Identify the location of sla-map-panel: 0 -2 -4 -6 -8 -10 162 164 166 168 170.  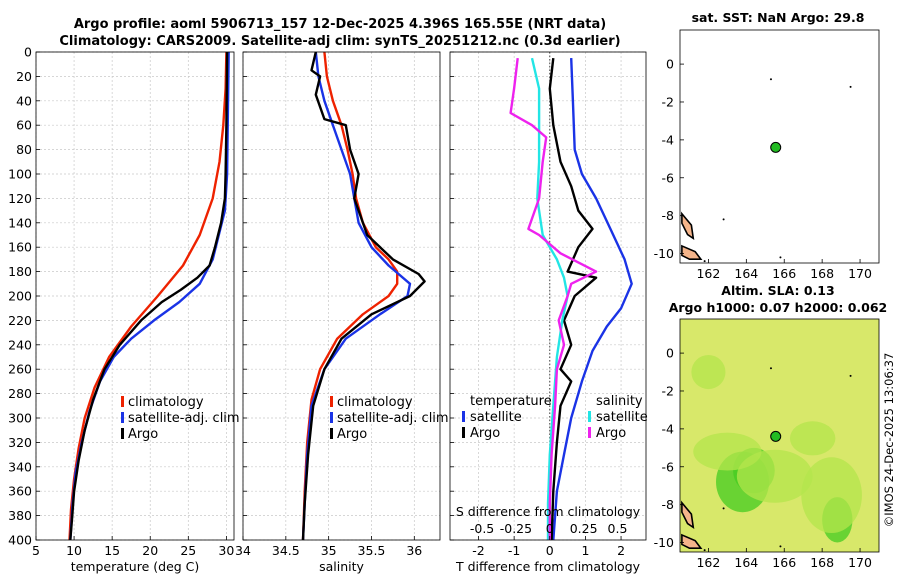
(767, 444).